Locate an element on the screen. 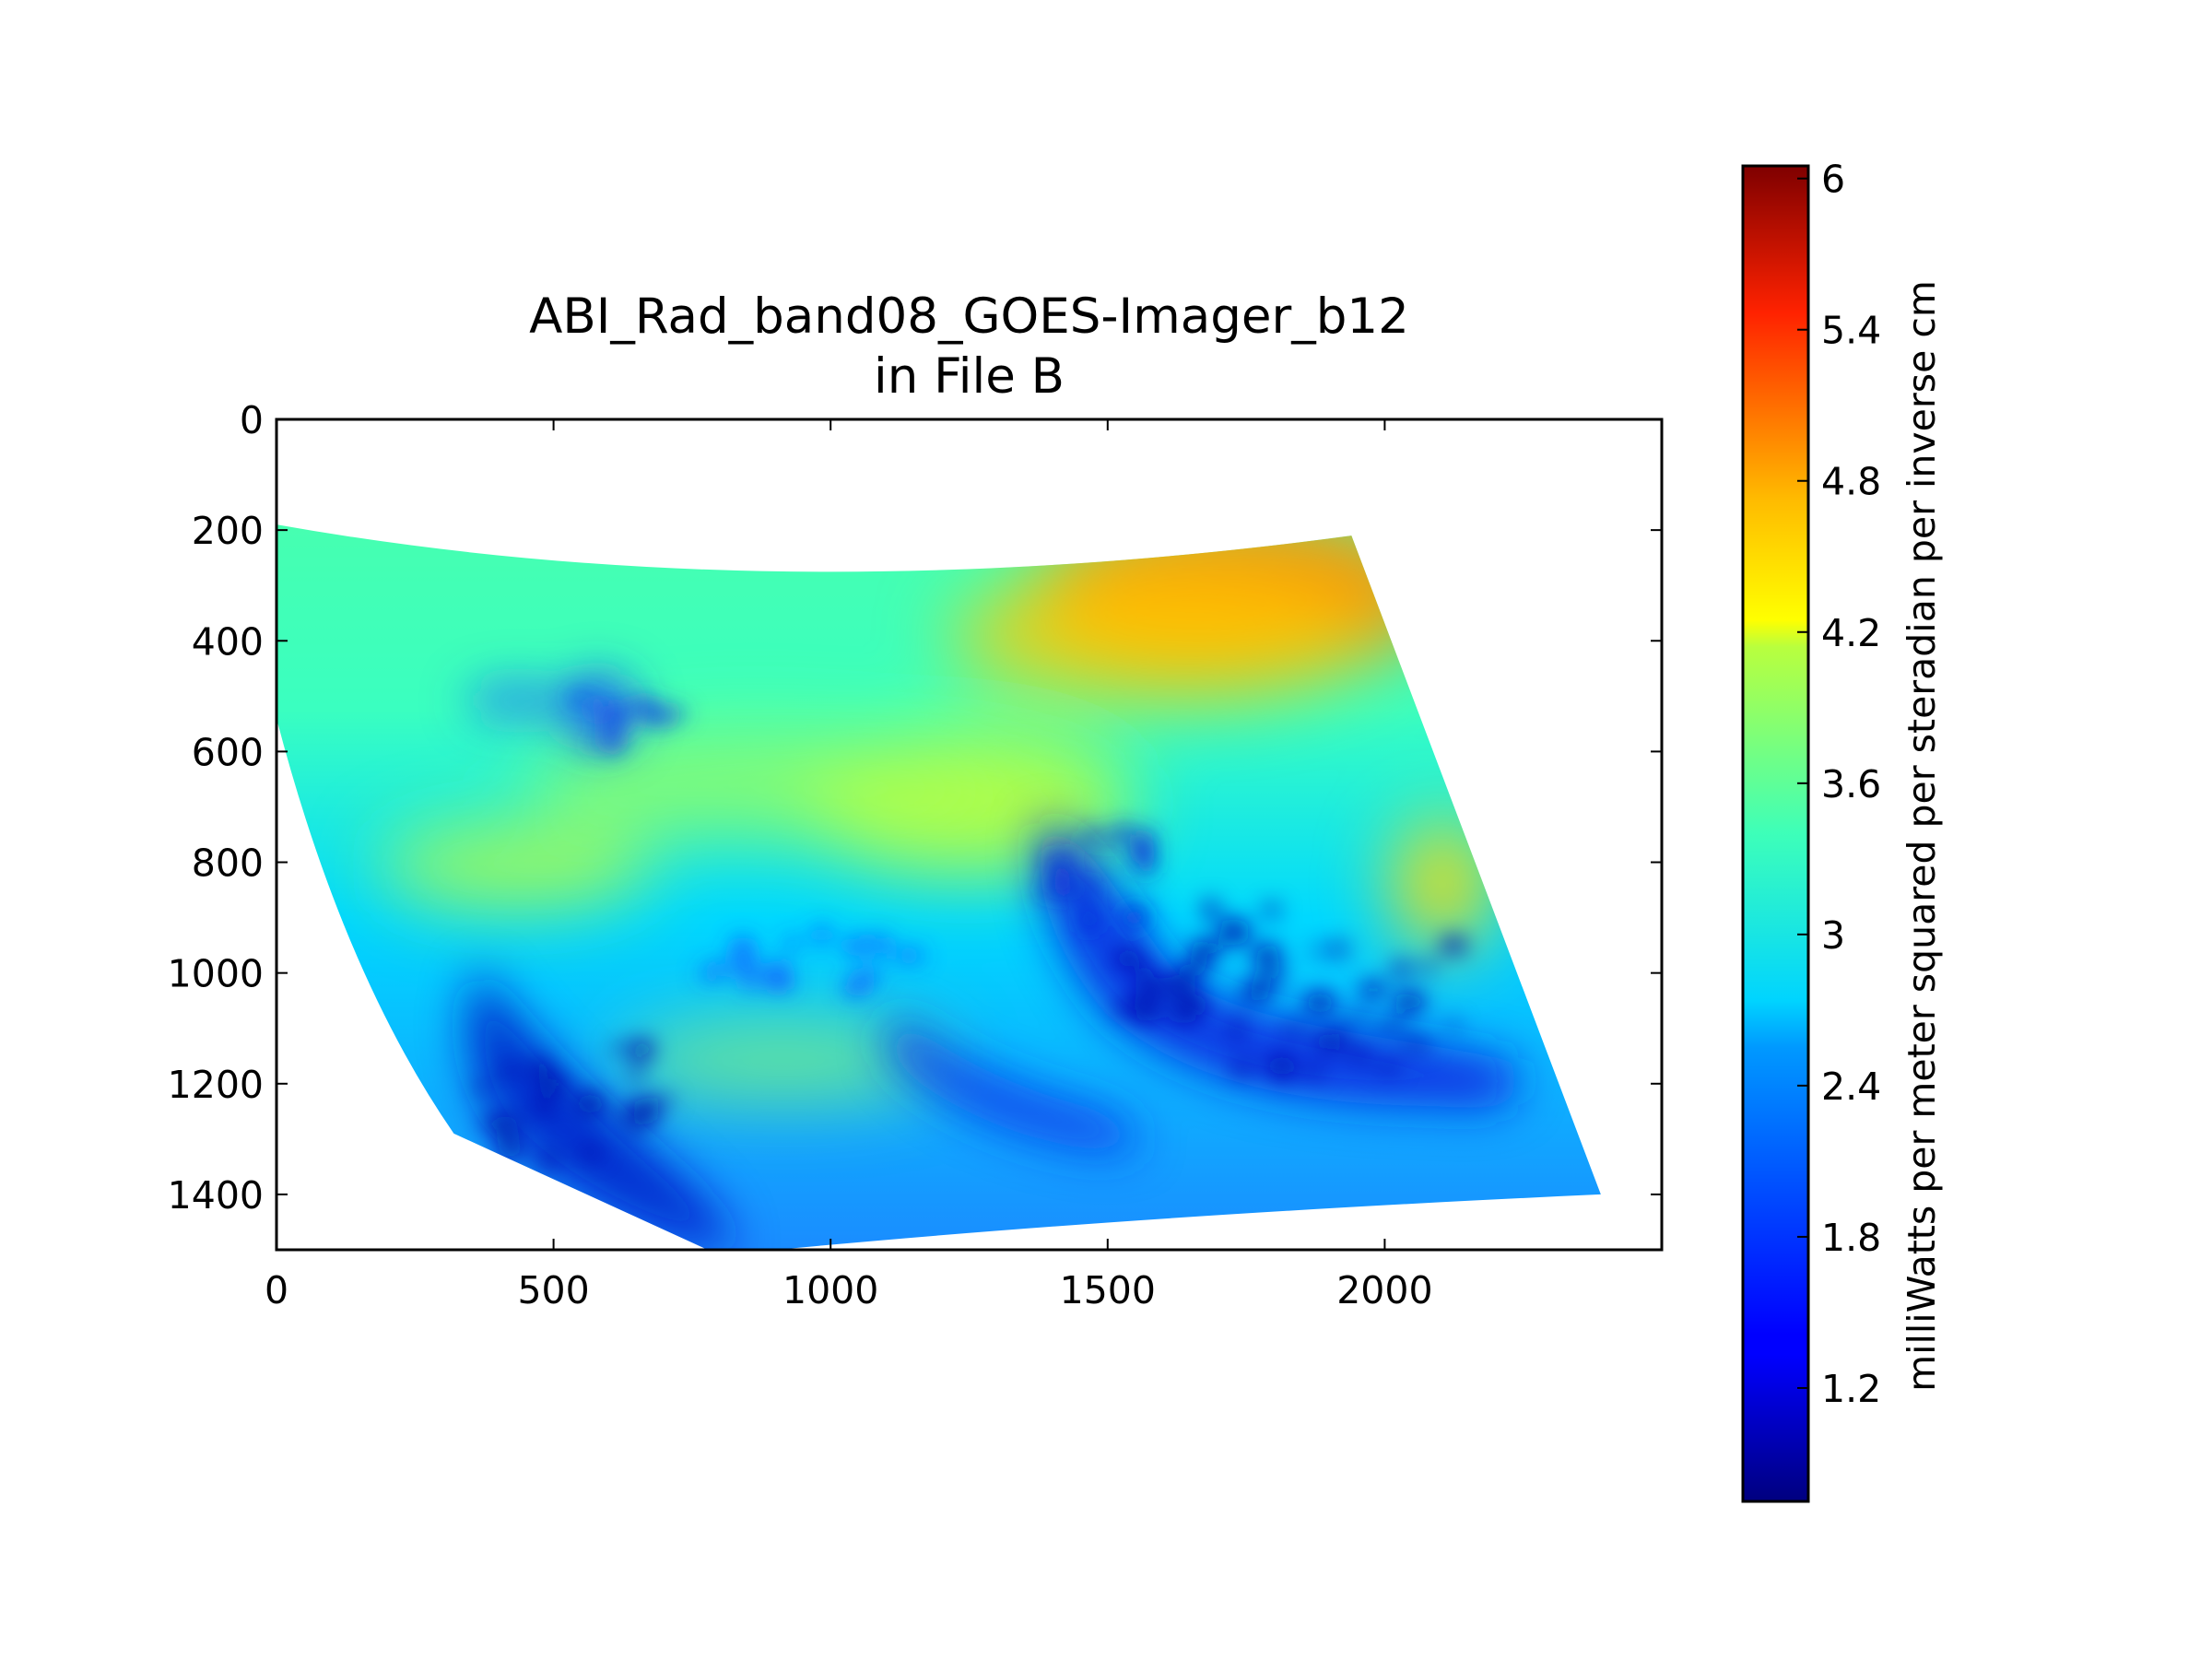 The height and width of the screenshot is (1659, 2212). colorbar-ticks: 1.2 1.8 2.4 3 3.6 4.2 4.8 5.4 6 is located at coordinates (1839, 784).